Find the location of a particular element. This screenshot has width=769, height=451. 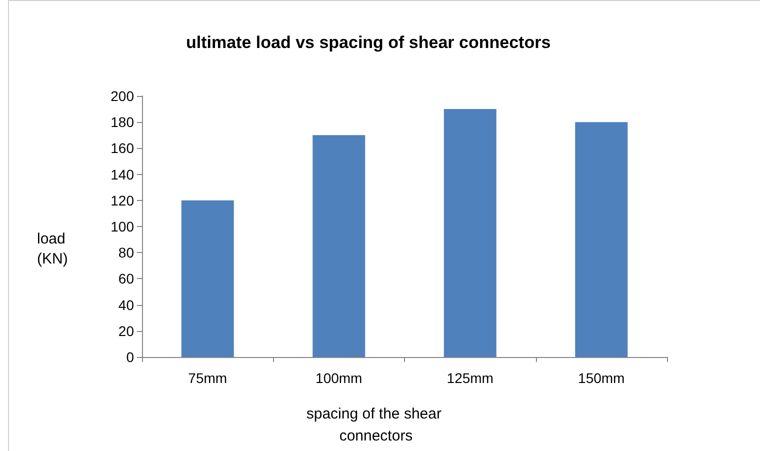

y-tick-label: 0 is located at coordinates (130, 357).